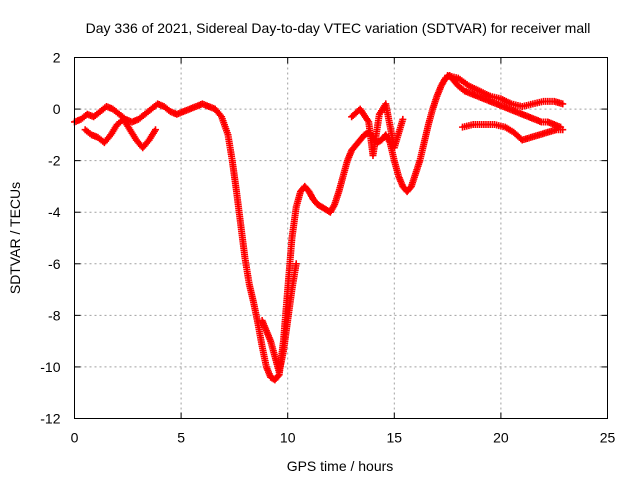 This screenshot has width=640, height=480. I want to click on y-tick-label: 0, so click(57, 109).